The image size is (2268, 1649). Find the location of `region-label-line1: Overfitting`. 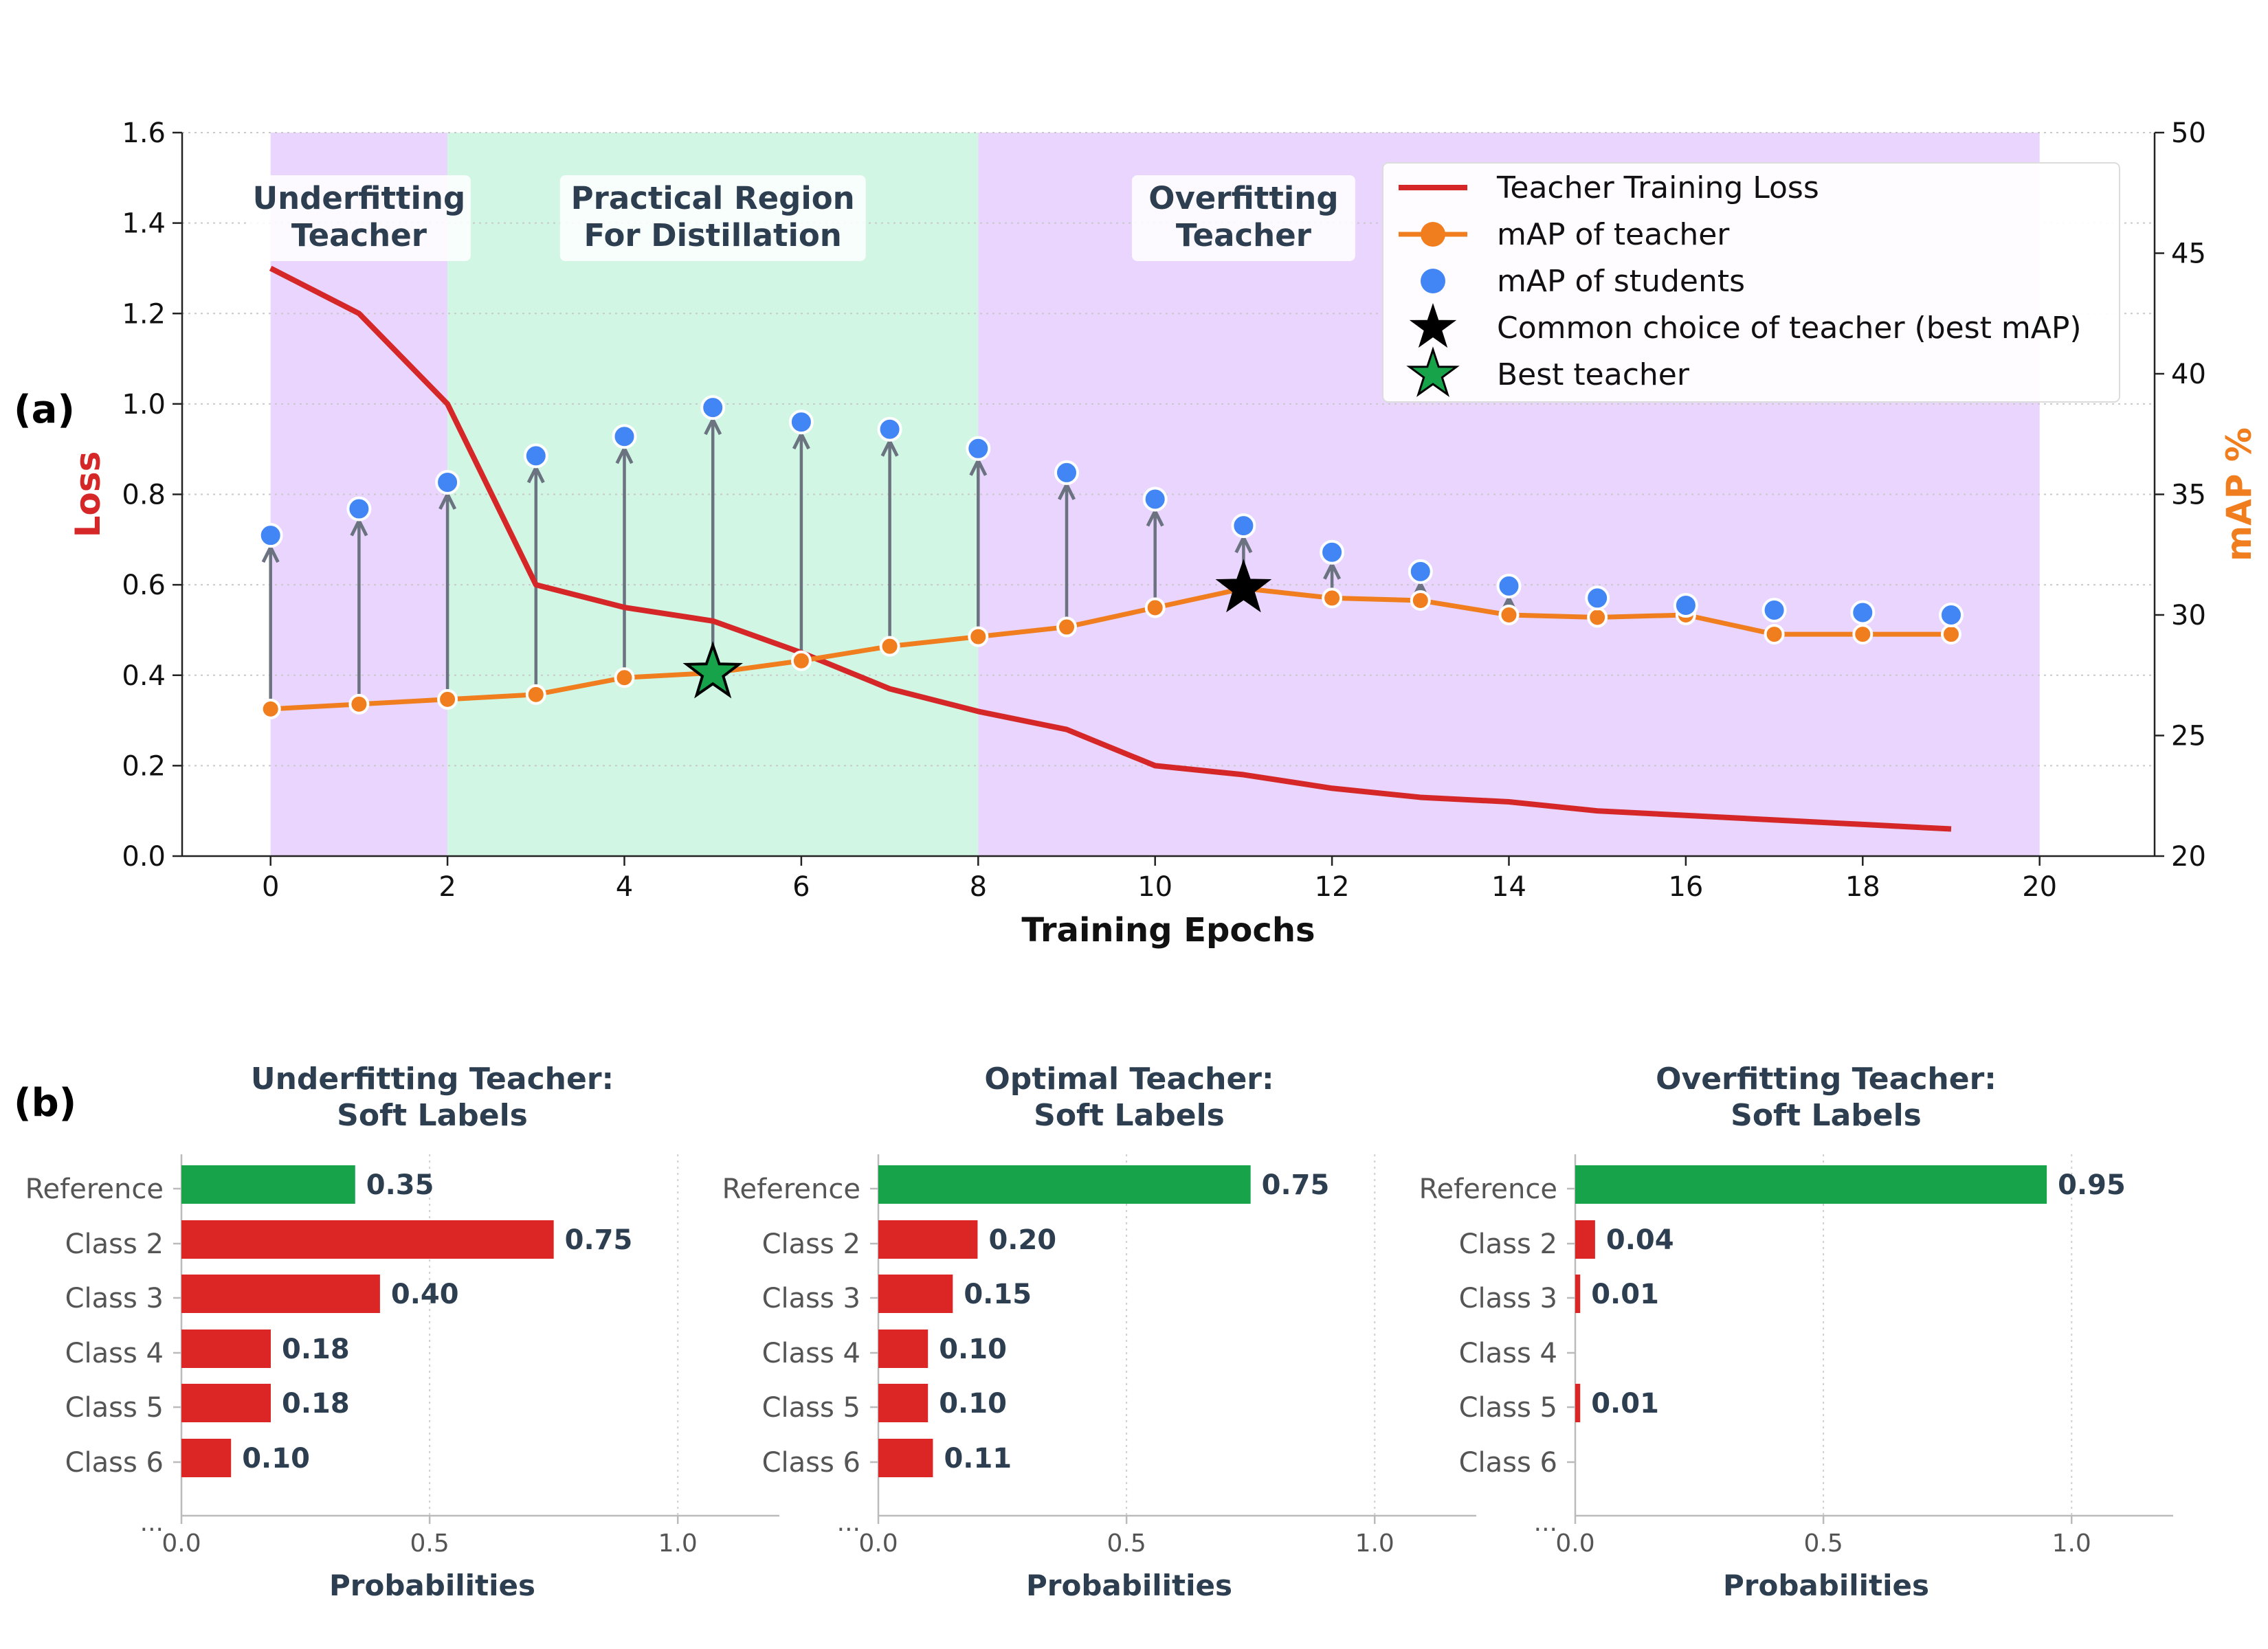

region-label-line1: Overfitting is located at coordinates (1243, 198).